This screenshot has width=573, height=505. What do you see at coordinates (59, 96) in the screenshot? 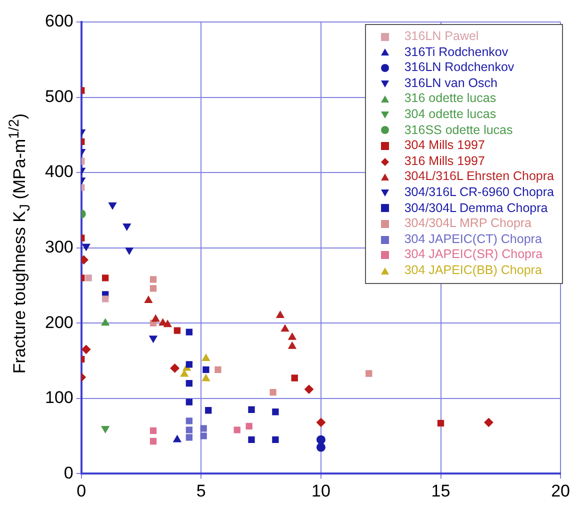
I see `y-tick-label: 500` at bounding box center [59, 96].